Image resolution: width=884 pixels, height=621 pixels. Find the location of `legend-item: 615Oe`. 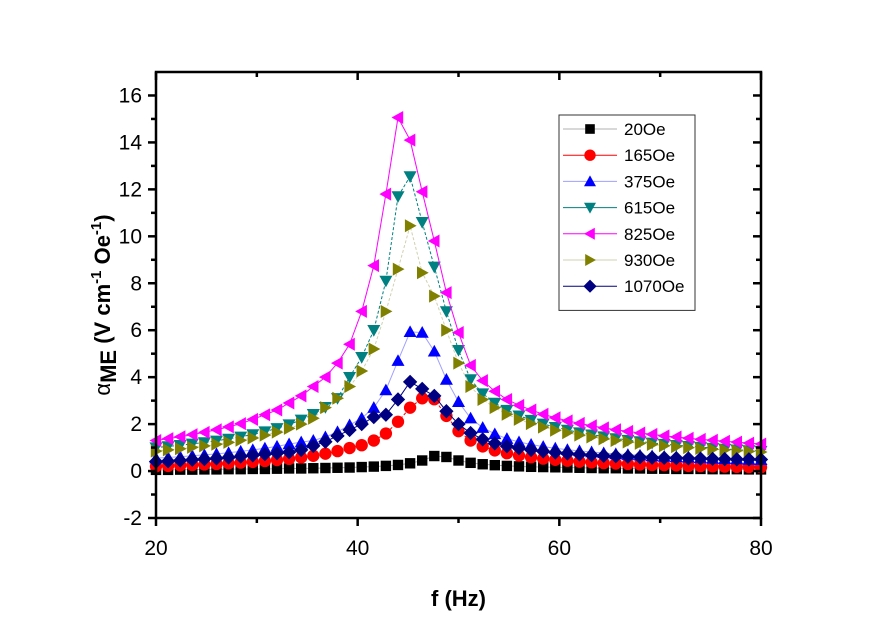

legend-item: 615Oe is located at coordinates (619, 208).